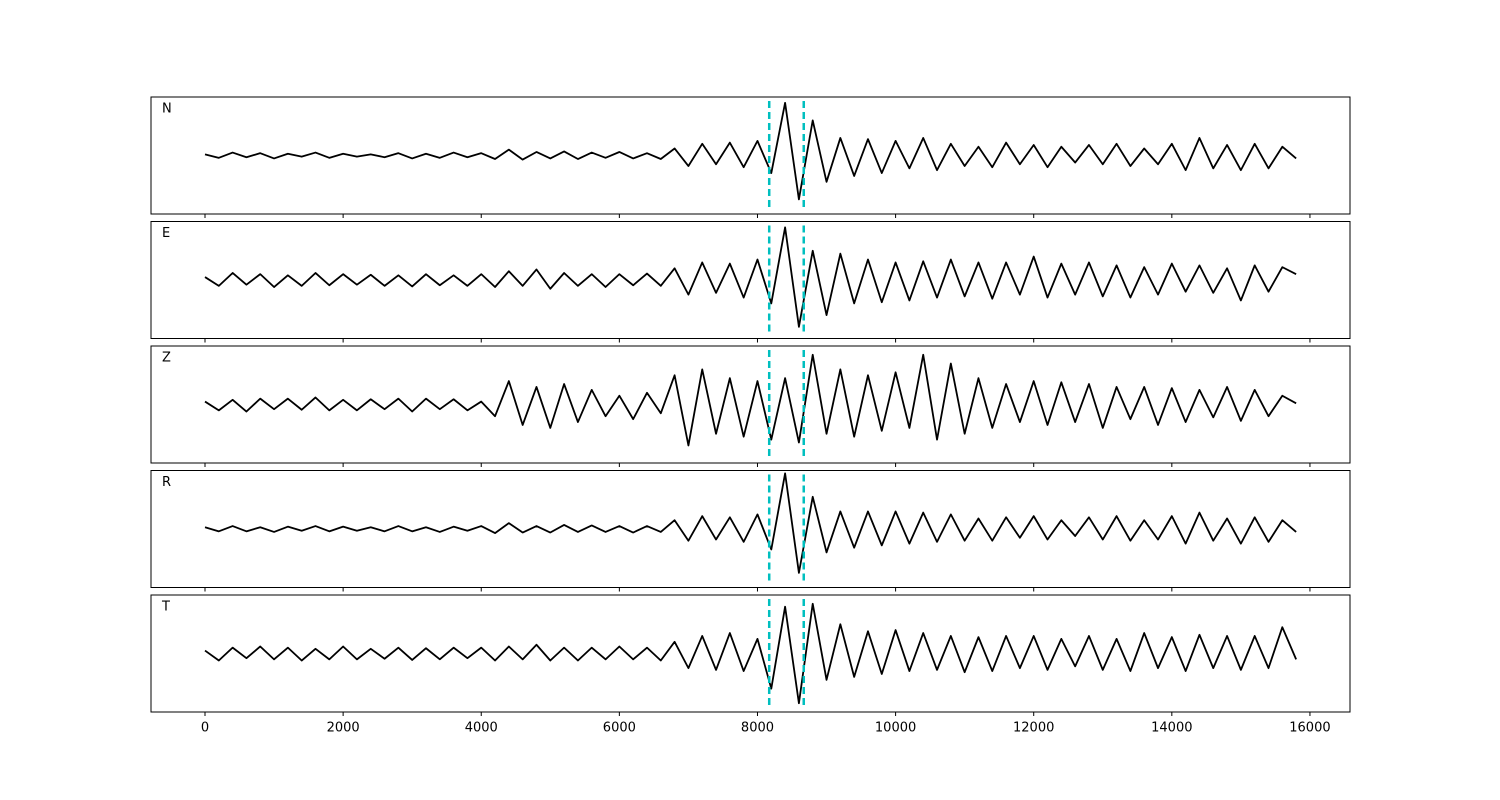 The image size is (1500, 800). I want to click on panel-label: R, so click(166, 482).